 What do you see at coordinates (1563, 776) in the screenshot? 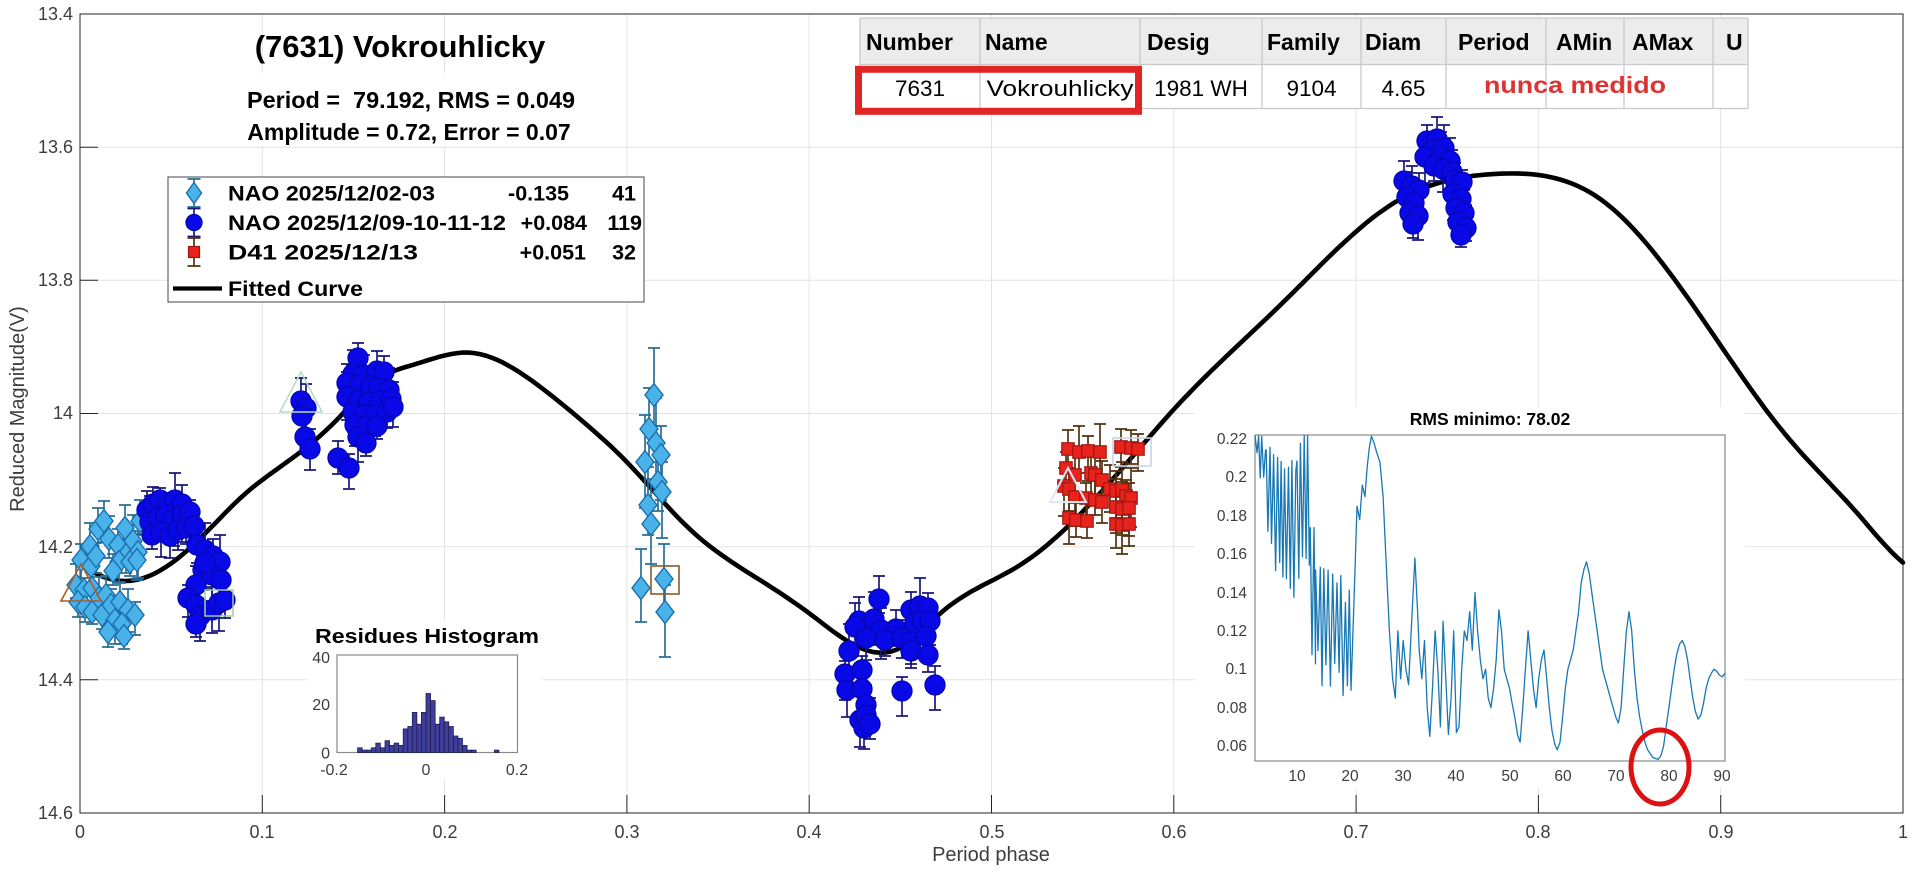
I see `svg-text: 60` at bounding box center [1563, 776].